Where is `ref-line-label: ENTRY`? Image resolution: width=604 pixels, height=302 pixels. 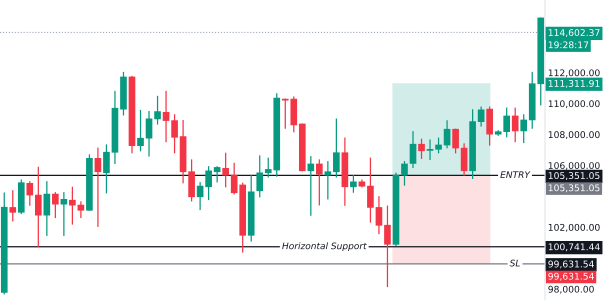
ref-line-label: ENTRY is located at coordinates (515, 174).